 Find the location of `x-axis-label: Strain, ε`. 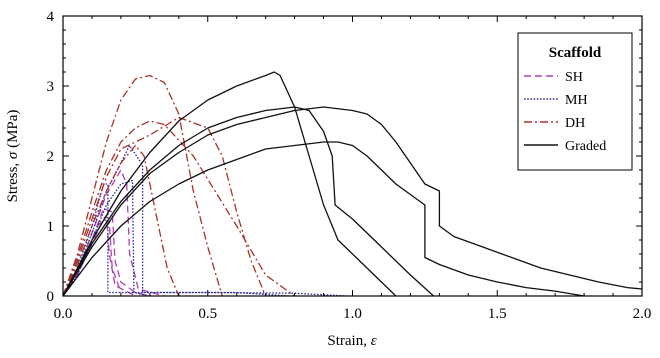

x-axis-label: Strain, ε is located at coordinates (351, 341).